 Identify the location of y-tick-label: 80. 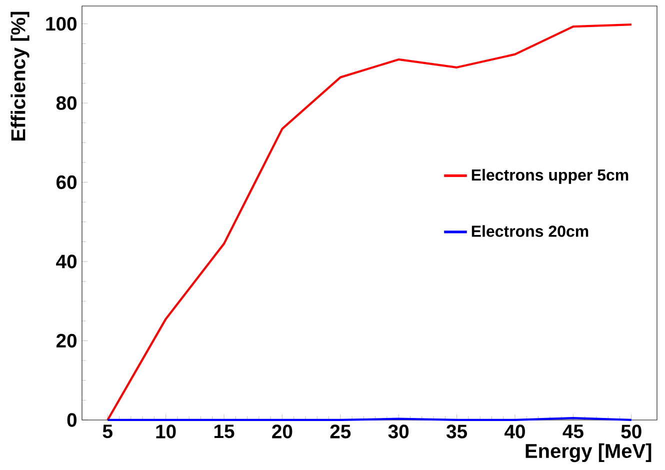
(66, 103).